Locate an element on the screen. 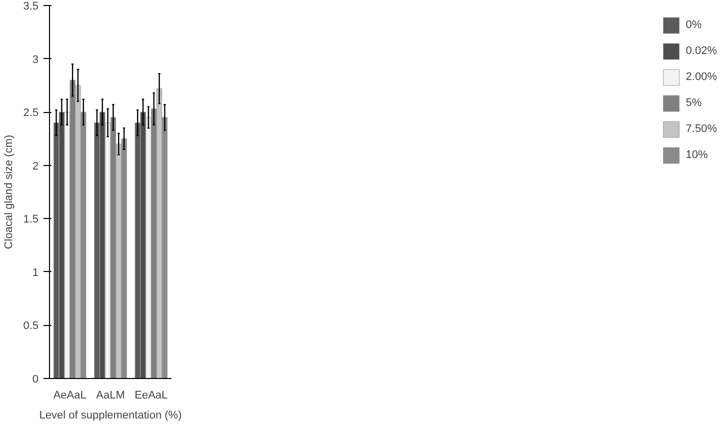 This screenshot has width=727, height=424. legend-label: 7.50% is located at coordinates (701, 129).